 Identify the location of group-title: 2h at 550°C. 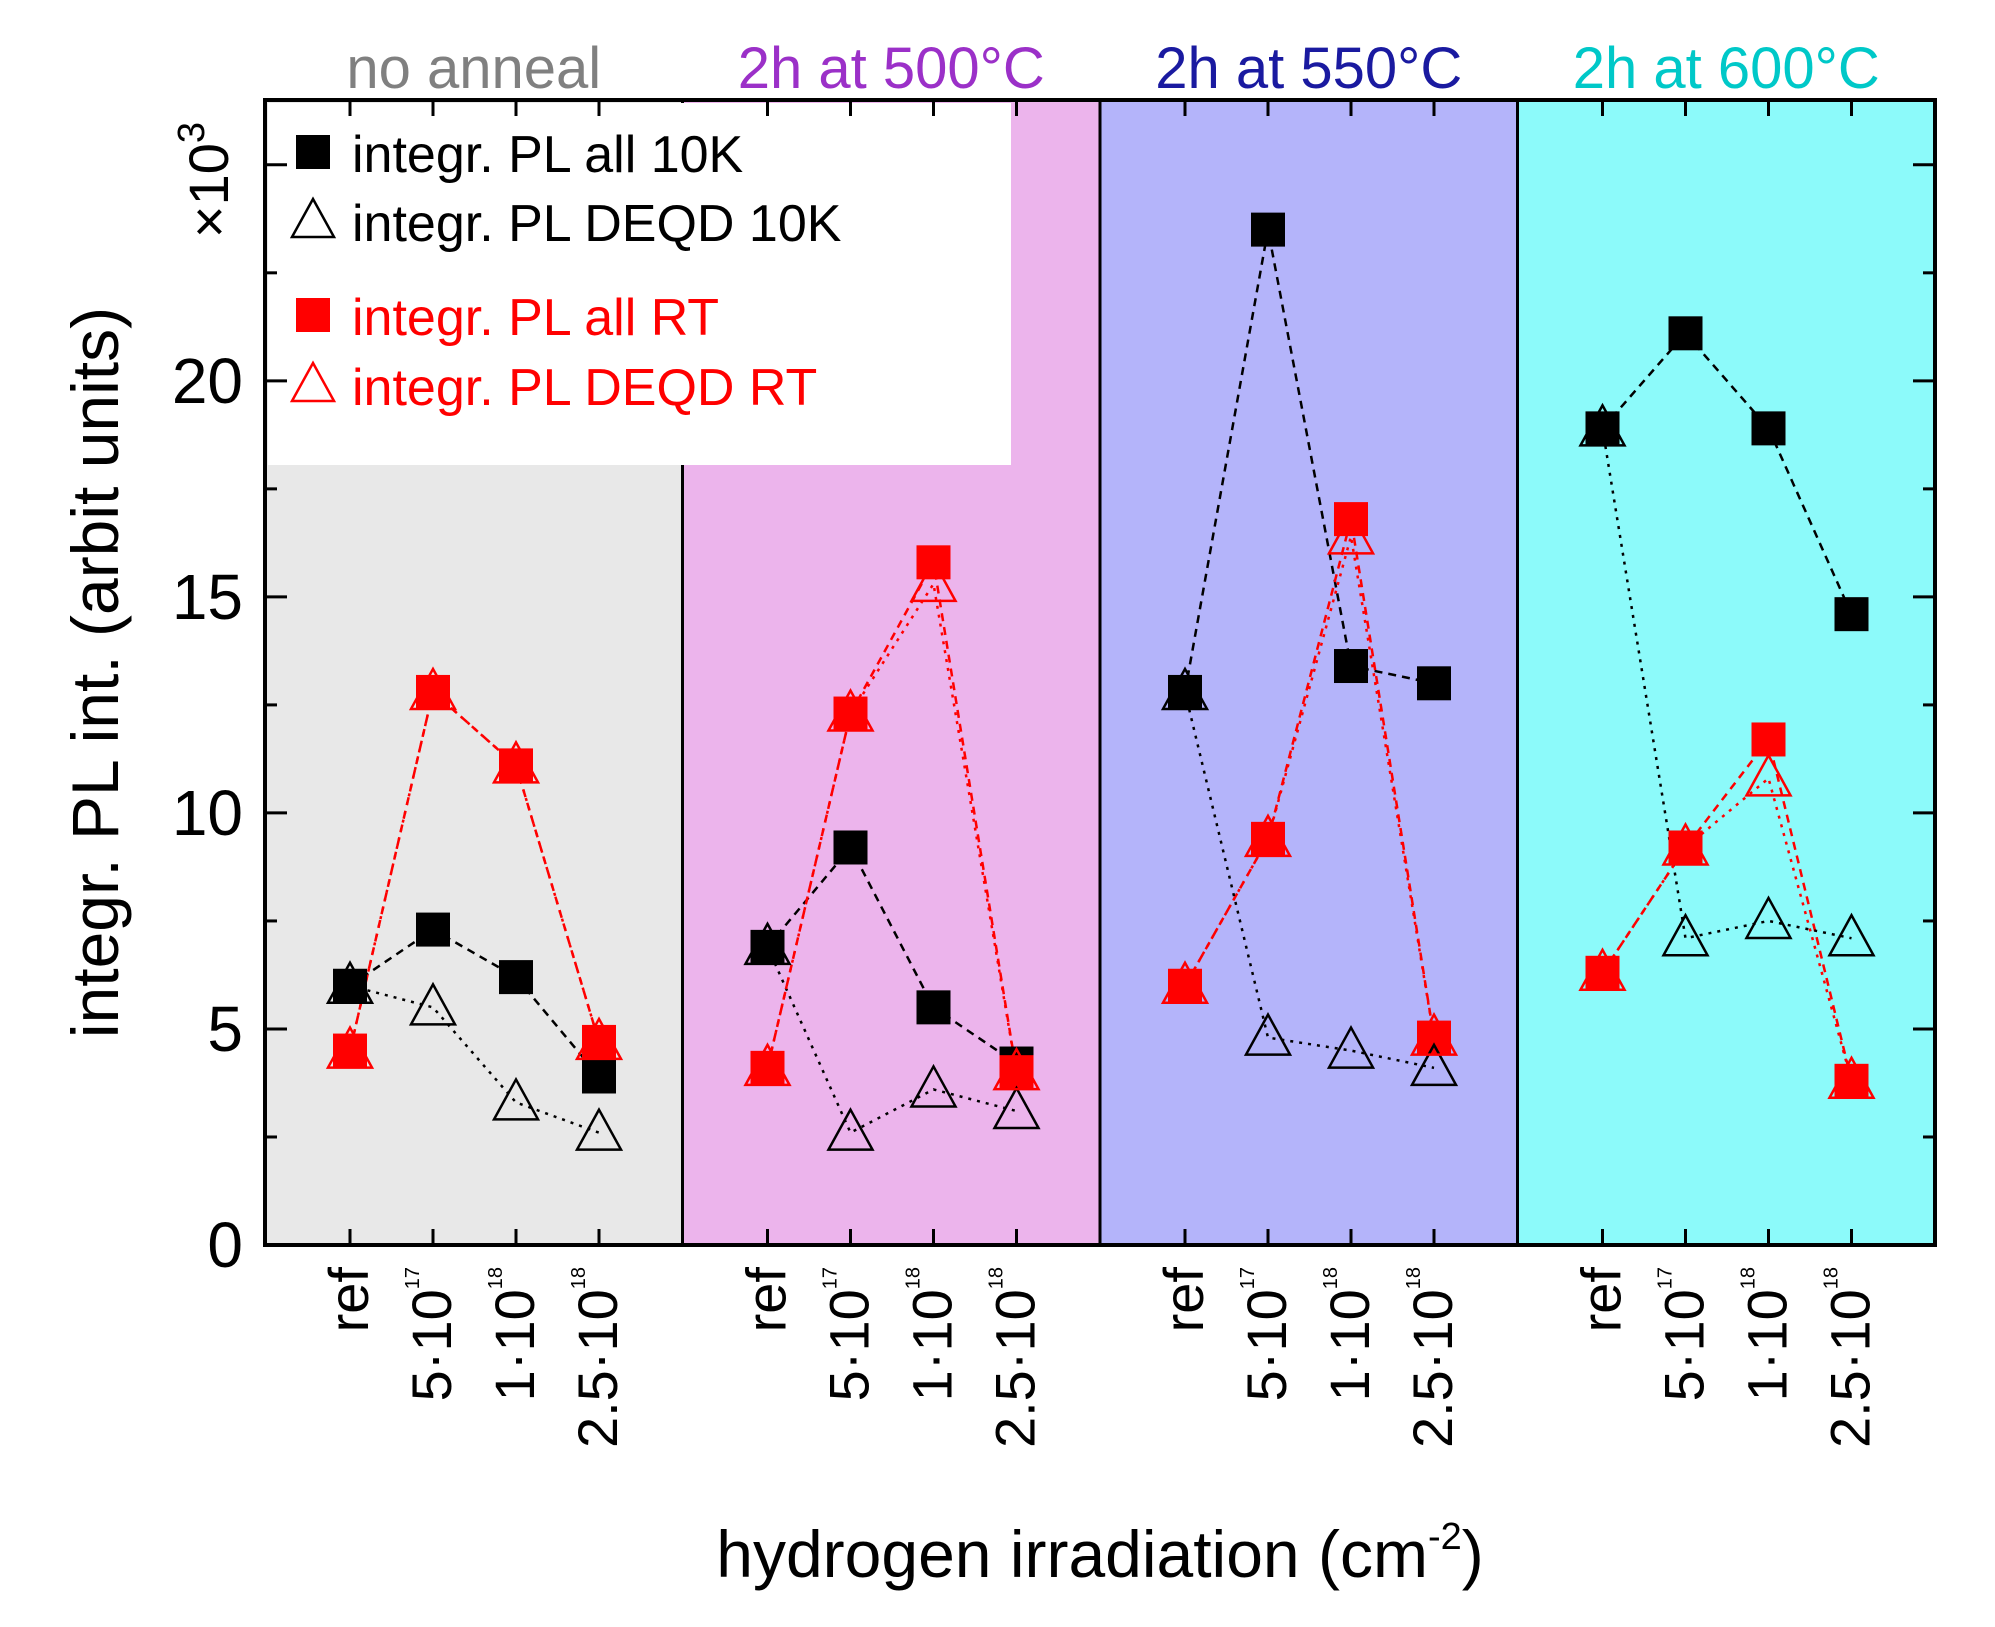
(1308, 68).